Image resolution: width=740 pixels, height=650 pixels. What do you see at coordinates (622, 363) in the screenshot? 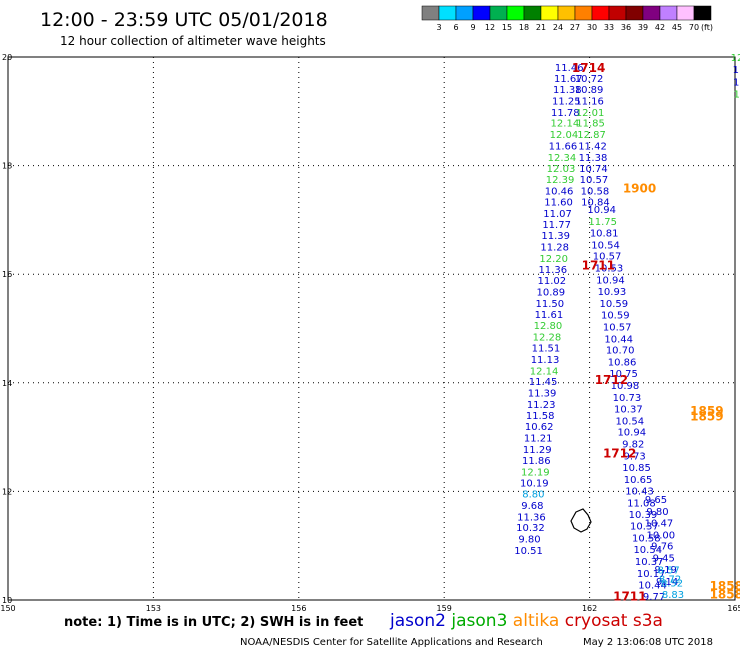
I see `swh-point-label: 10.86` at bounding box center [622, 363].